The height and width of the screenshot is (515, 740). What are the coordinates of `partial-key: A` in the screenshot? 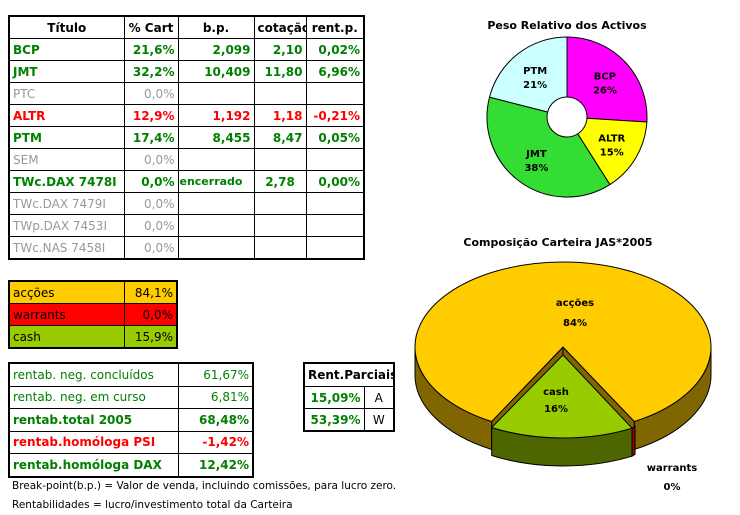 It's located at (379, 397).